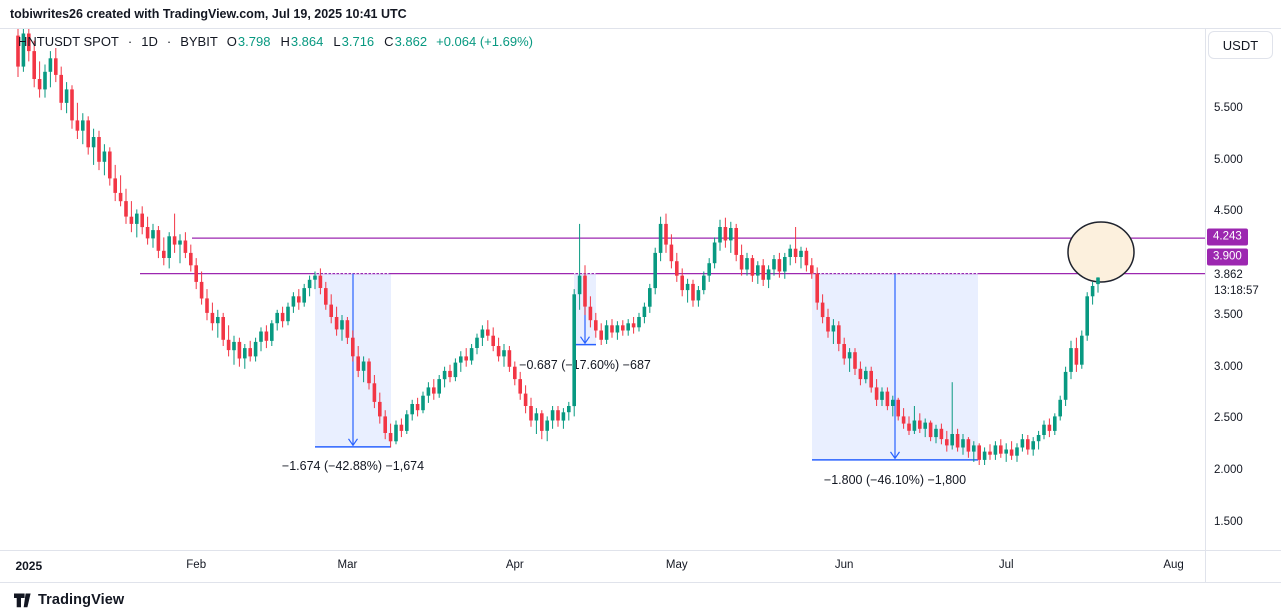 Image resolution: width=1281 pixels, height=616 pixels. Describe the element at coordinates (1228, 470) in the screenshot. I see `price-tick-label: 2.000` at that location.